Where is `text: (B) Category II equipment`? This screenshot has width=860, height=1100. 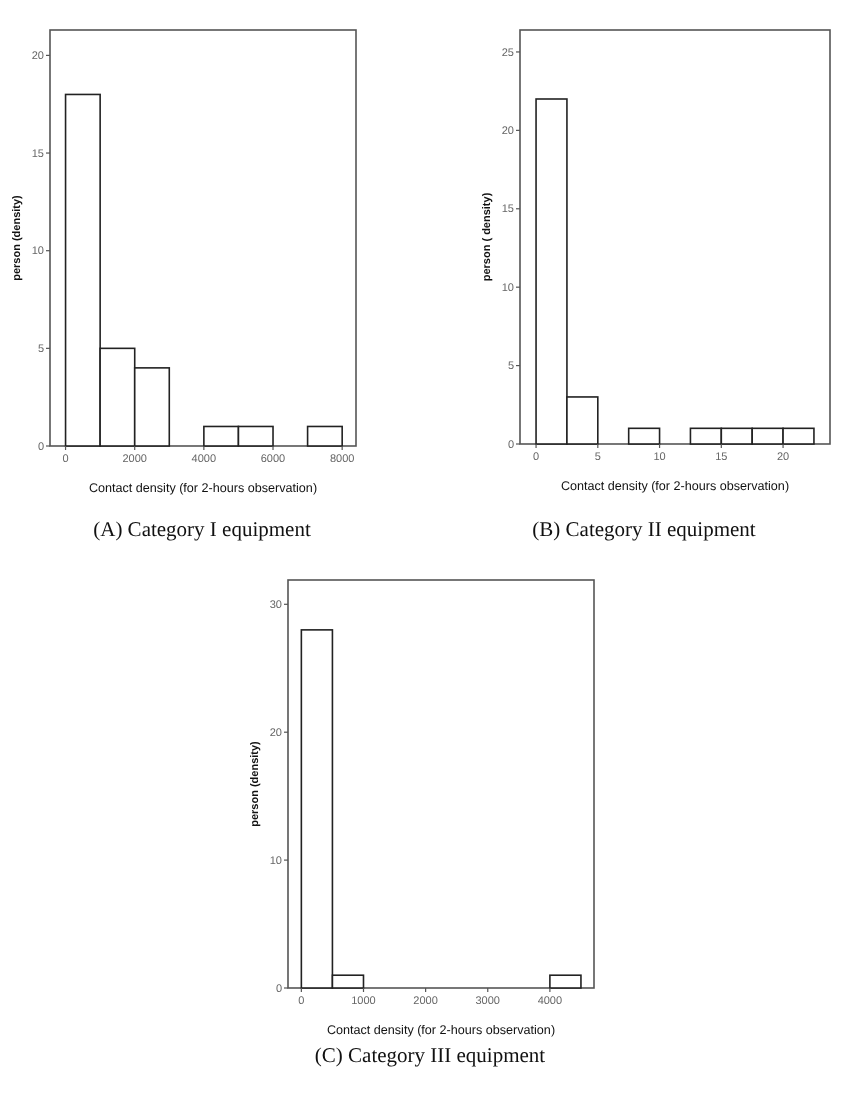 text: (B) Category II equipment is located at coordinates (644, 531).